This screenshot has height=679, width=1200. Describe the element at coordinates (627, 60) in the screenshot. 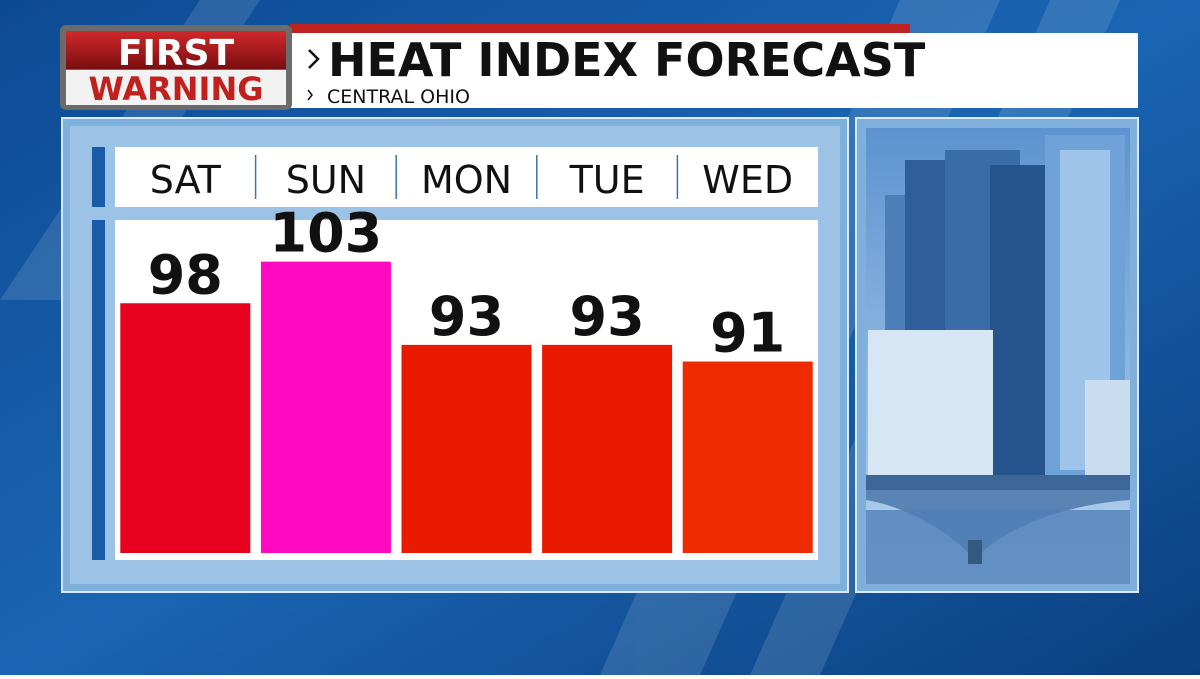

I see `title: HEAT INDEX FORECAST` at that location.